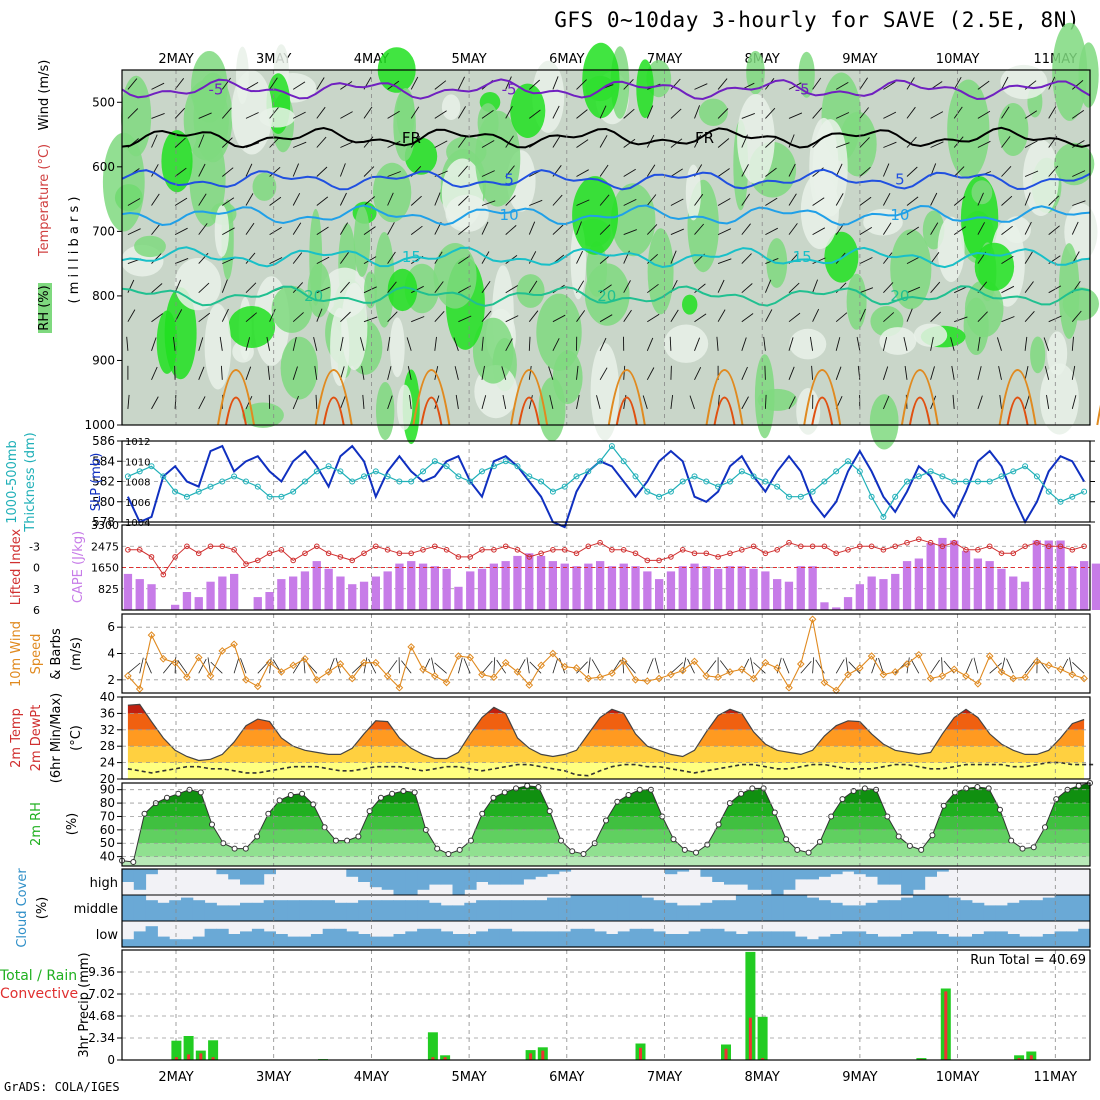 The height and width of the screenshot is (1100, 1100). What do you see at coordinates (104, 883) in the screenshot?
I see `cloud-row-label: high` at bounding box center [104, 883].